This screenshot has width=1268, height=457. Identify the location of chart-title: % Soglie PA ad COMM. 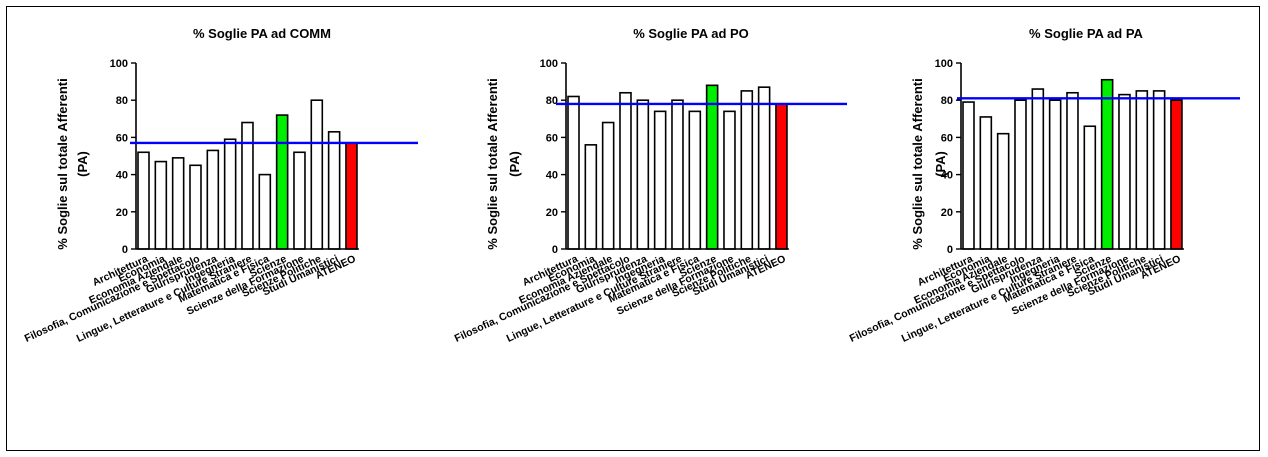
(262, 33).